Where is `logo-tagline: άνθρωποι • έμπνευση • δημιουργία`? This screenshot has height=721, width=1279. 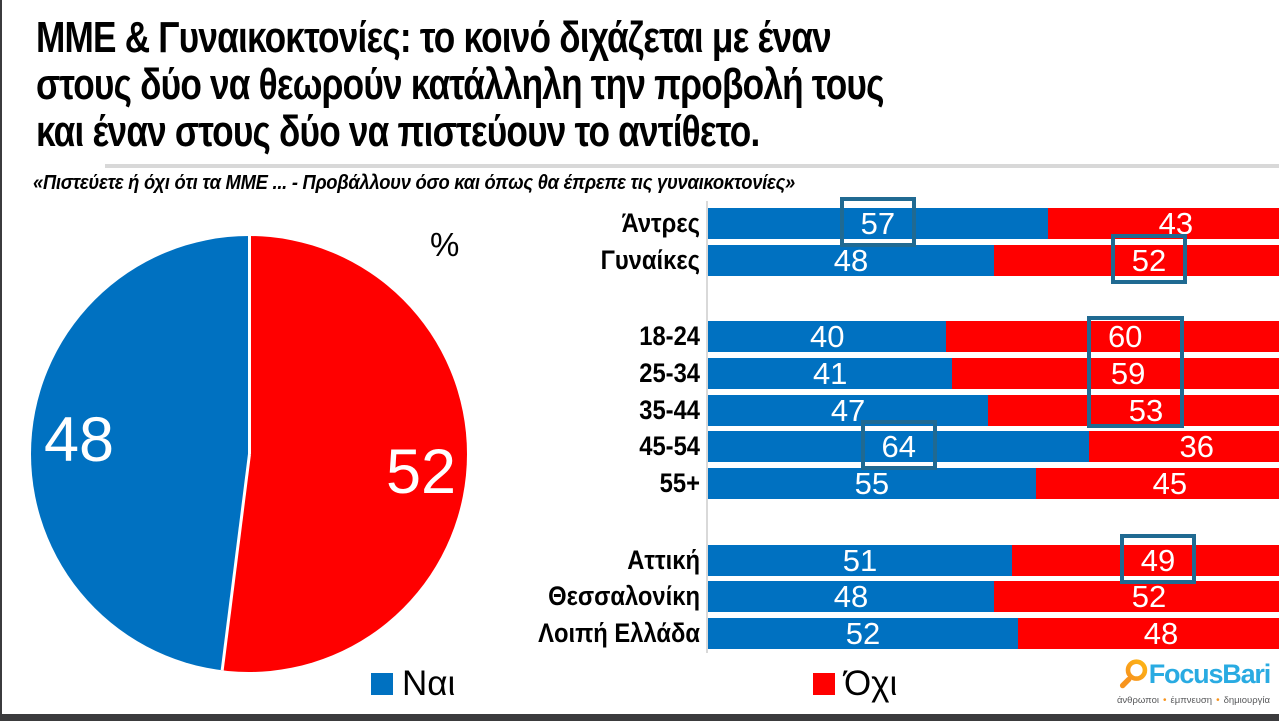
logo-tagline: άνθρωποι • έμπνευση • δημιουργία is located at coordinates (1193, 700).